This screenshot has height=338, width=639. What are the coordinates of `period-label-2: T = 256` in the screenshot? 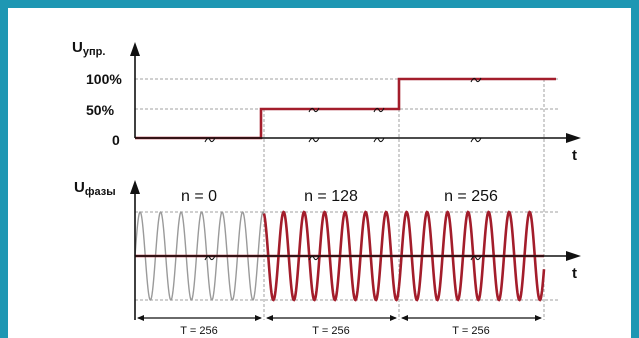 It's located at (470, 331).